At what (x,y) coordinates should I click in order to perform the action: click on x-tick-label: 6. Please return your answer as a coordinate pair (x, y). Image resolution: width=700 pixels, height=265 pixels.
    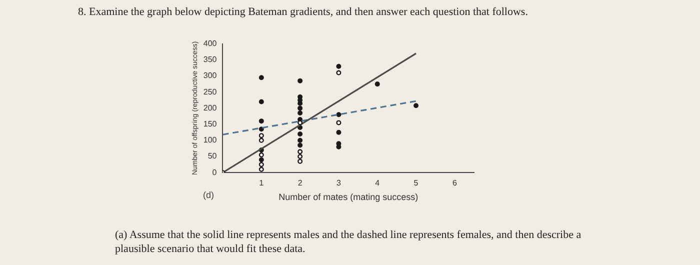
    Looking at the image, I should click on (455, 183).